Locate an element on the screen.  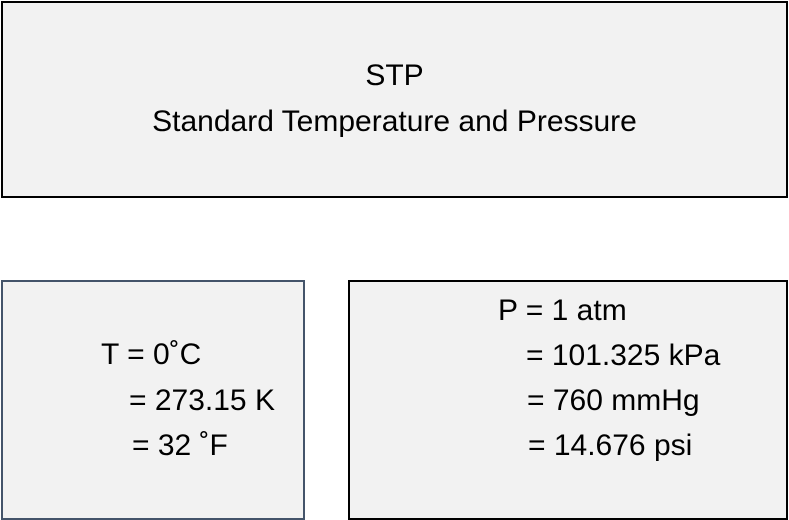
temperature-fahrenheit: = 32 ˚F is located at coordinates (180, 445).